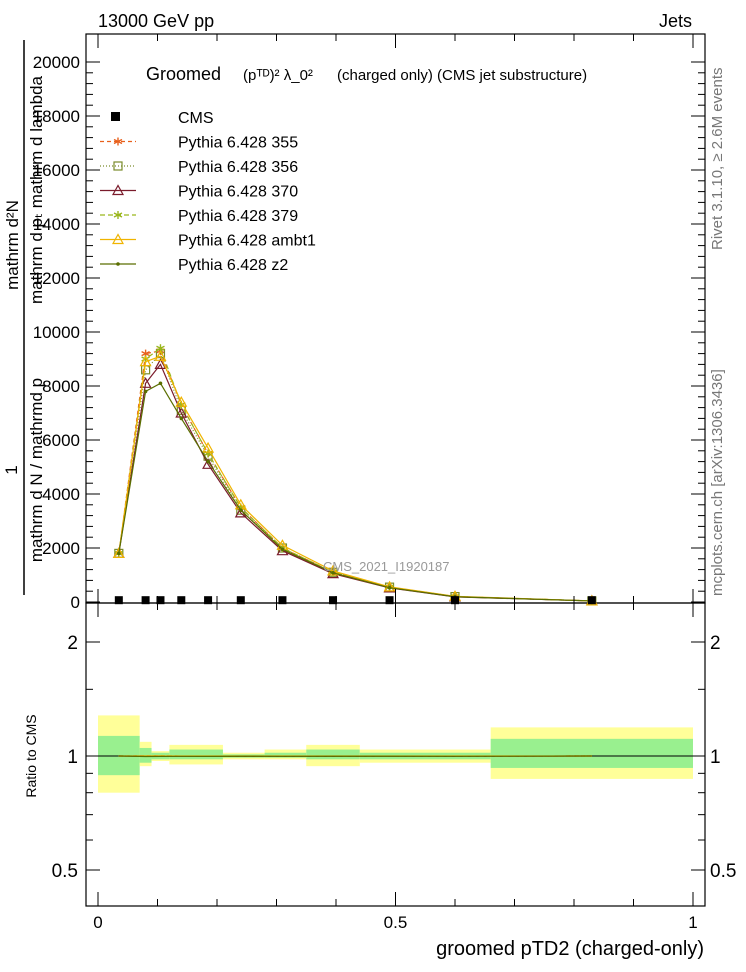  What do you see at coordinates (56, 116) in the screenshot?
I see `main-y-tick-label: 18000` at bounding box center [56, 116].